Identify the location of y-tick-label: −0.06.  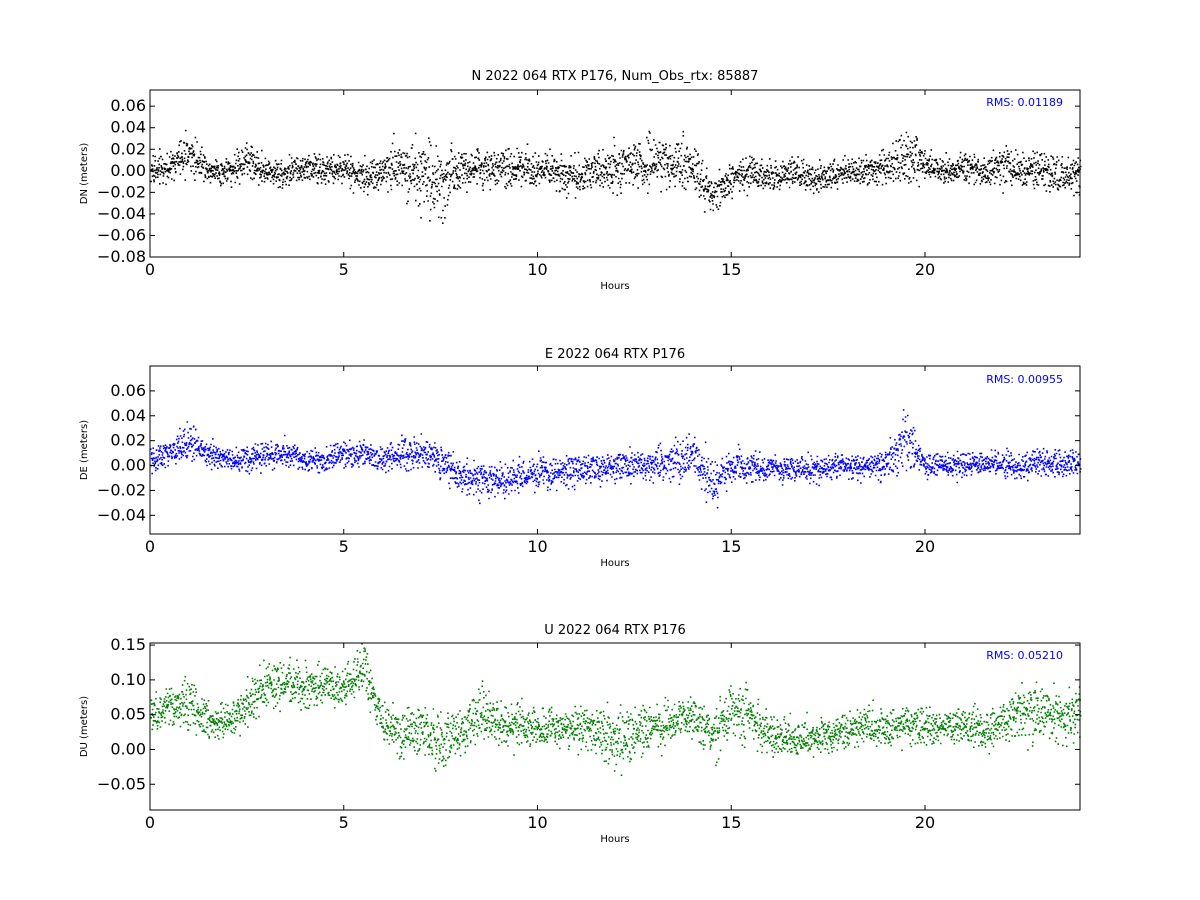
(121, 234).